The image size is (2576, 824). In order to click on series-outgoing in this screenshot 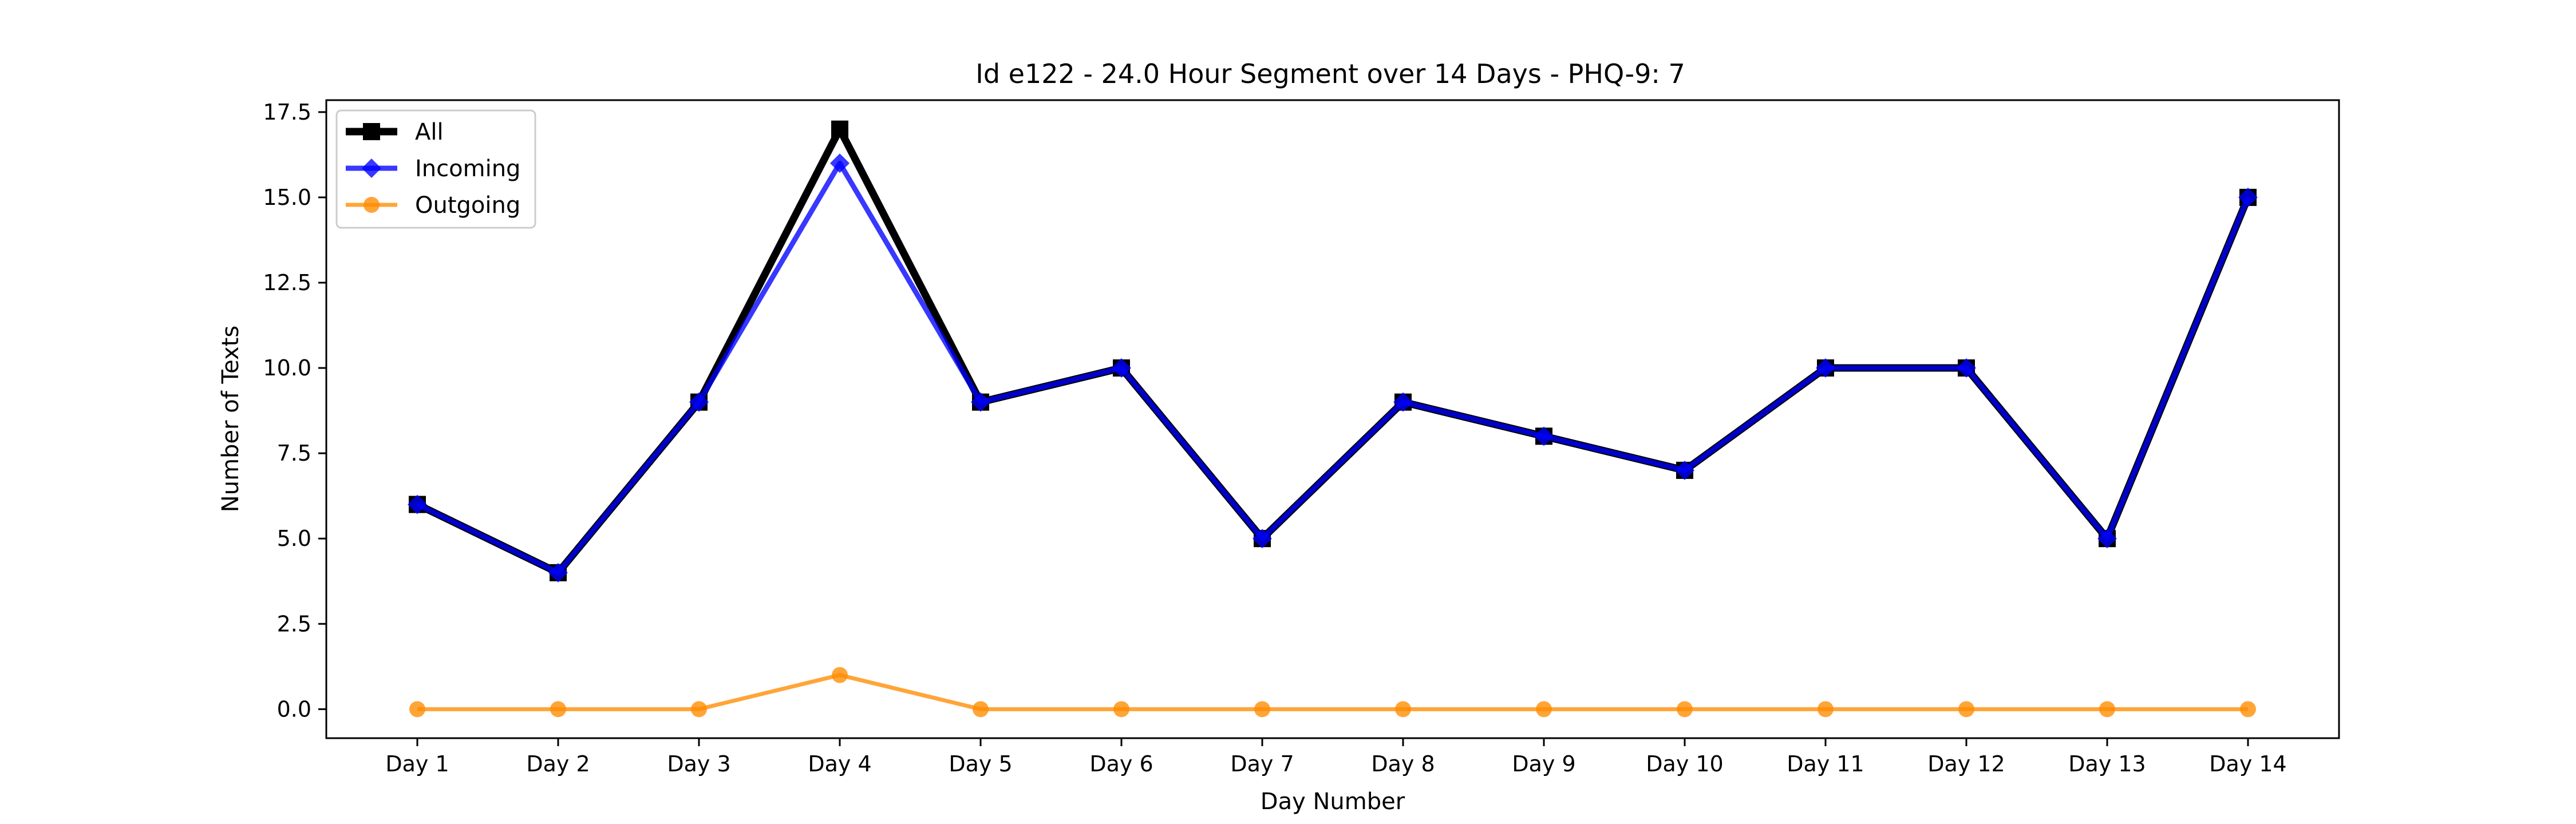, I will do `click(1332, 692)`.